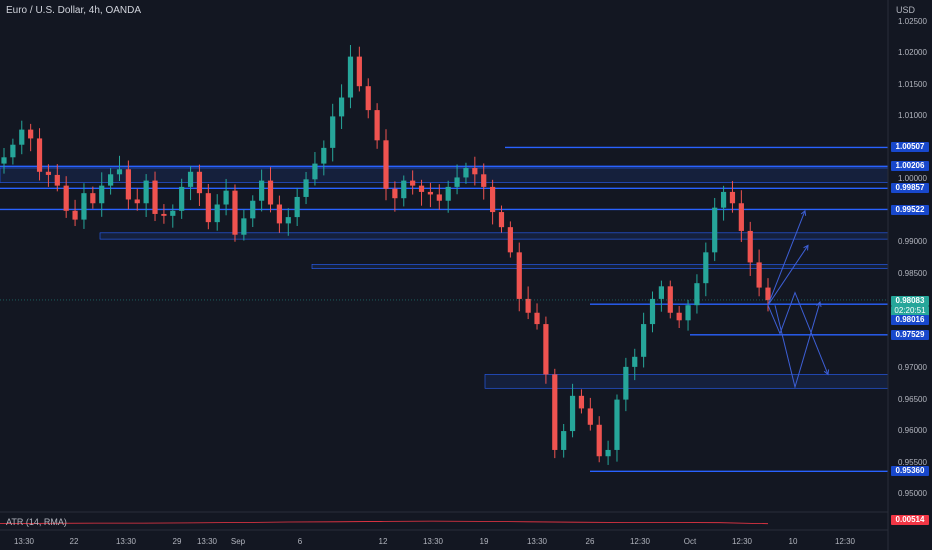 The height and width of the screenshot is (550, 932). What do you see at coordinates (484, 541) in the screenshot?
I see `time-axis-tick: 19` at bounding box center [484, 541].